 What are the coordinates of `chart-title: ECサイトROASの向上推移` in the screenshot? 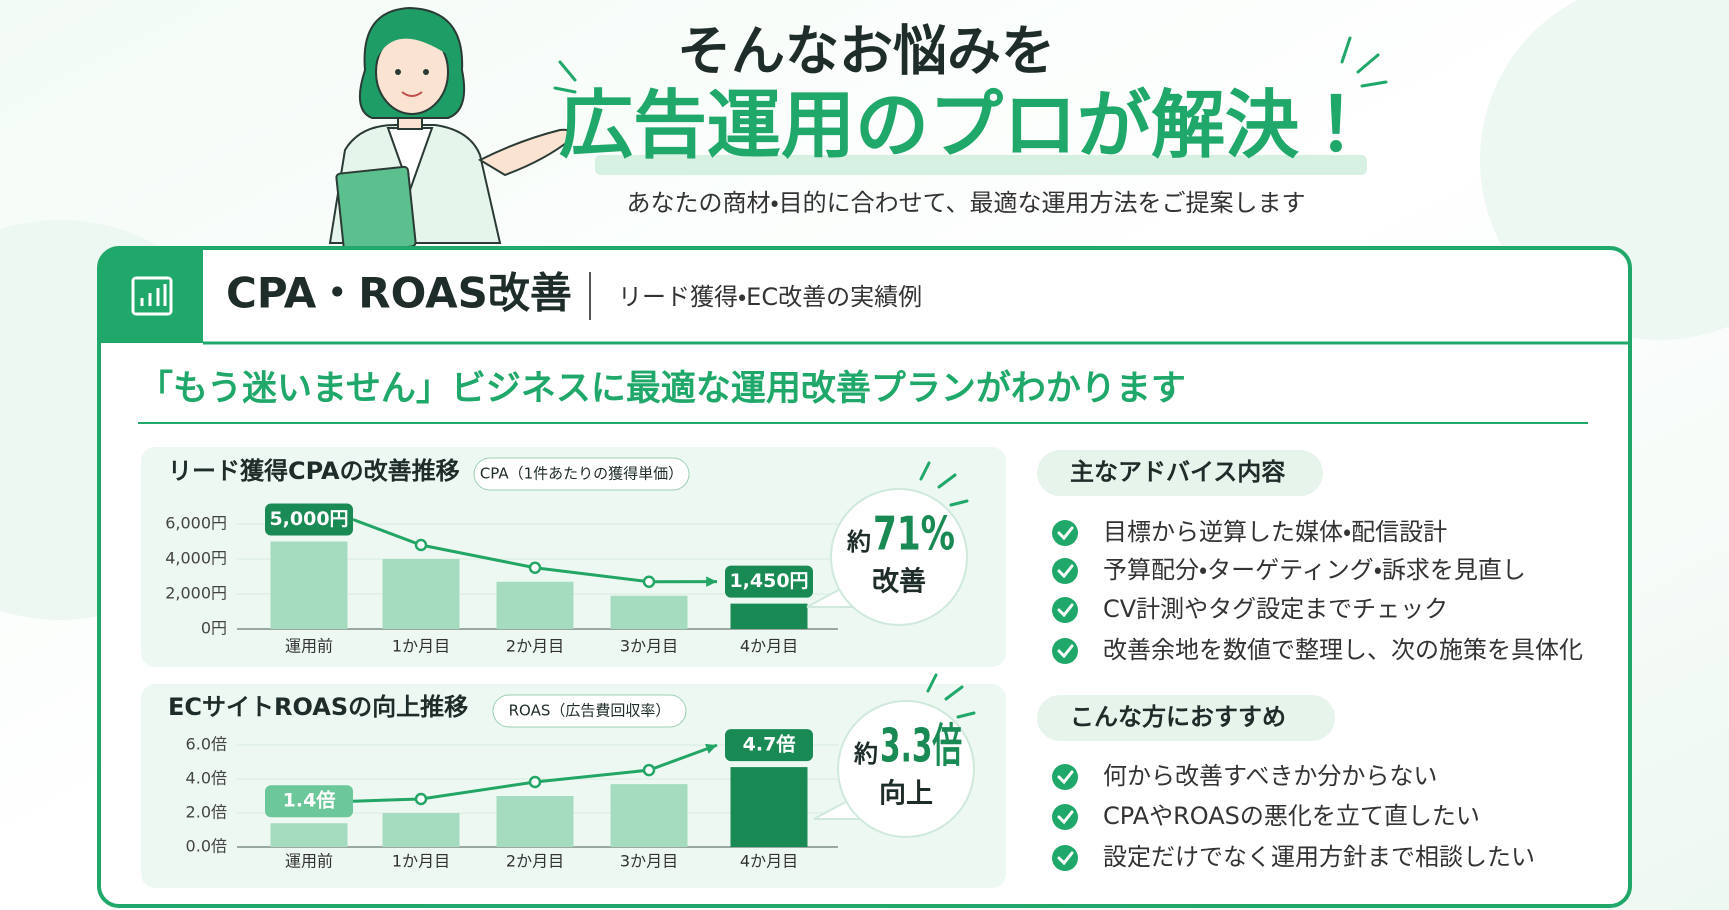 It's located at (318, 707).